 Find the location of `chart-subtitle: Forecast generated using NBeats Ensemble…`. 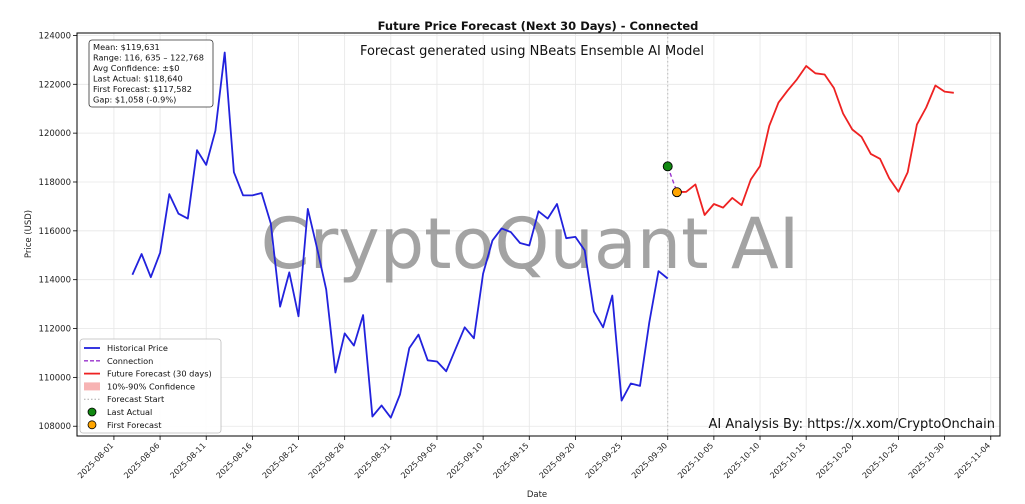

chart-subtitle: Forecast generated using NBeats Ensemble… is located at coordinates (532, 51).